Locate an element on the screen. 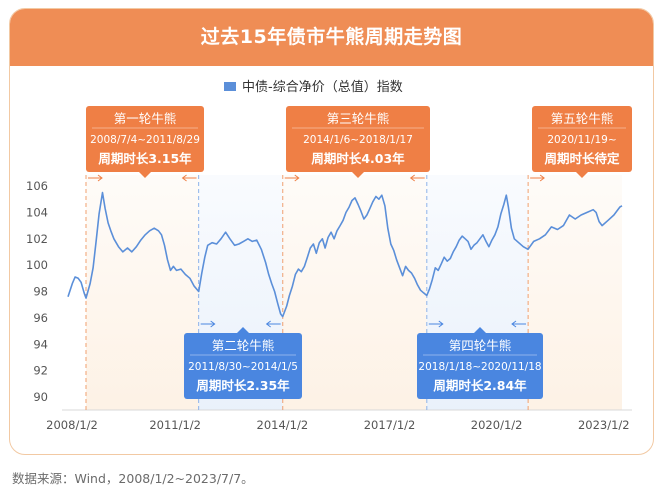 The image size is (665, 500). y-tick-label: 96 is located at coordinates (40, 318).